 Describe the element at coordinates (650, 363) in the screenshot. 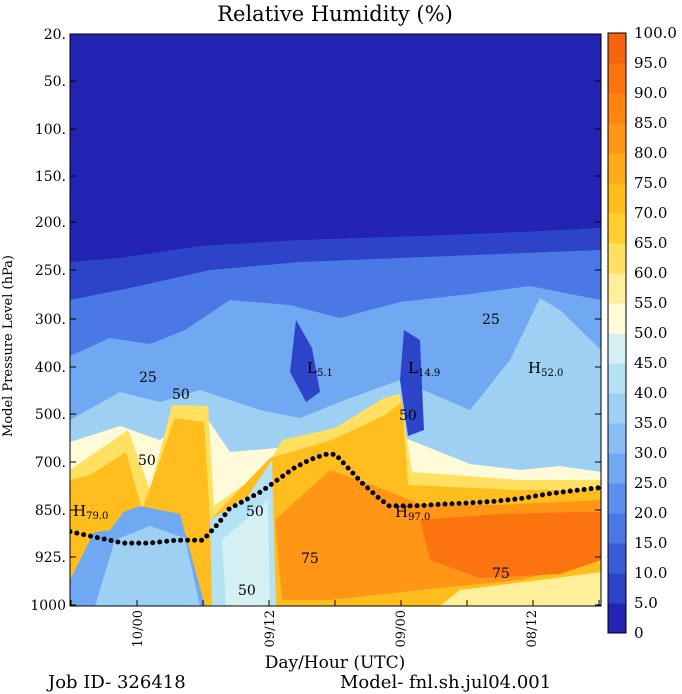

I see `colorbar-label: 45.0` at that location.